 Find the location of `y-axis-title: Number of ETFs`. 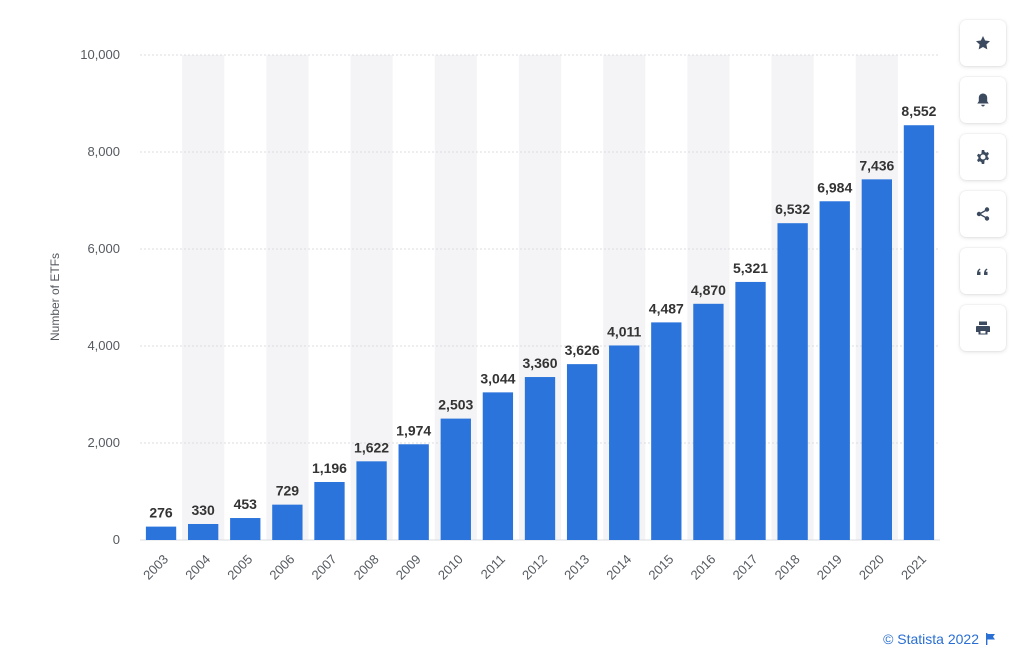

y-axis-title: Number of ETFs is located at coordinates (55, 297).